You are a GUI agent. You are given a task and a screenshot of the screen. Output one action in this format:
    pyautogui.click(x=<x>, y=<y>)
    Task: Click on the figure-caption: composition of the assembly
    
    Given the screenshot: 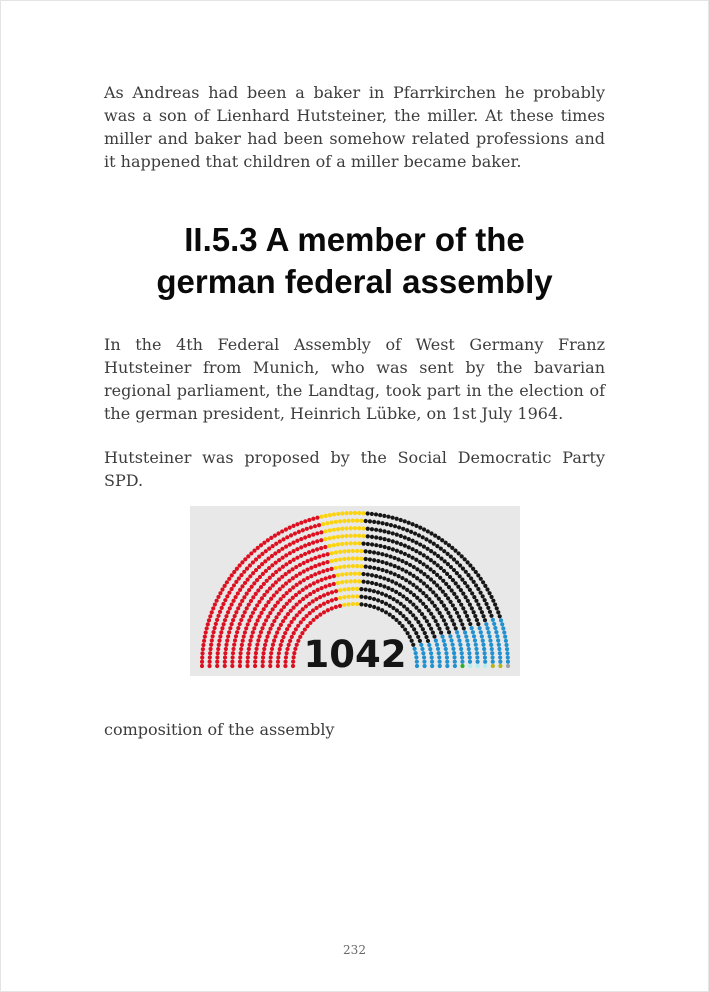 What is the action you would take?
    pyautogui.click(x=219, y=729)
    